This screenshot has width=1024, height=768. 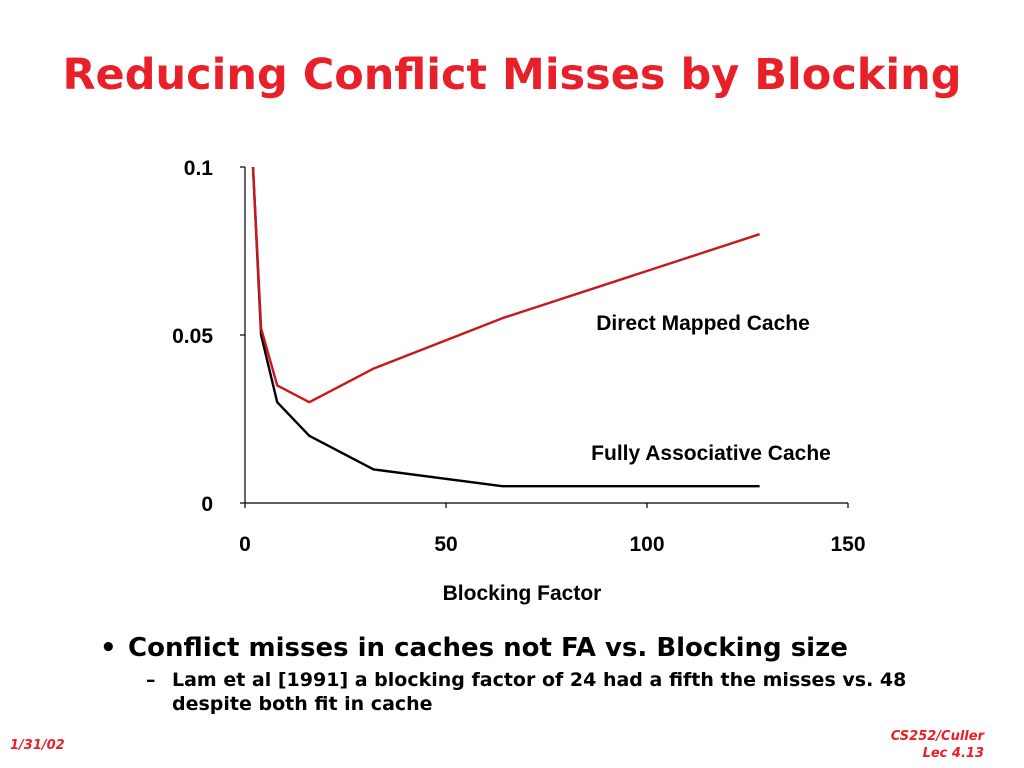 What do you see at coordinates (646, 544) in the screenshot?
I see `x-tick-label: 100` at bounding box center [646, 544].